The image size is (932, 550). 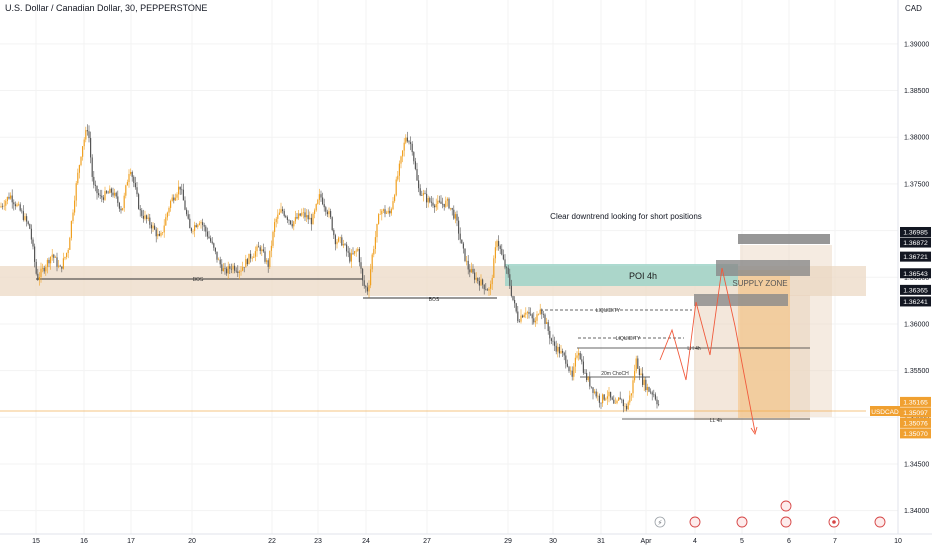 What do you see at coordinates (885, 411) in the screenshot?
I see `symbol-tag-bg` at bounding box center [885, 411].